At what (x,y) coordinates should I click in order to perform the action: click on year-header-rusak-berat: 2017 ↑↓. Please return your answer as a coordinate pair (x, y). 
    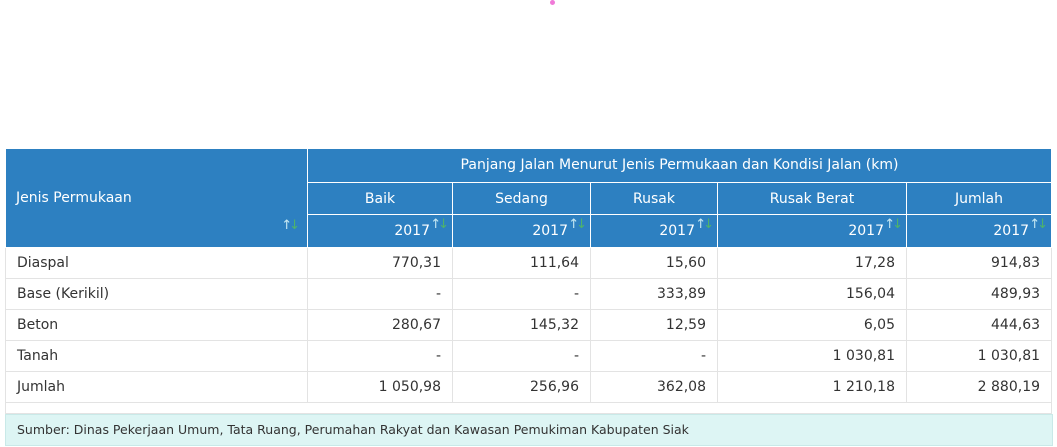
    Looking at the image, I should click on (812, 231).